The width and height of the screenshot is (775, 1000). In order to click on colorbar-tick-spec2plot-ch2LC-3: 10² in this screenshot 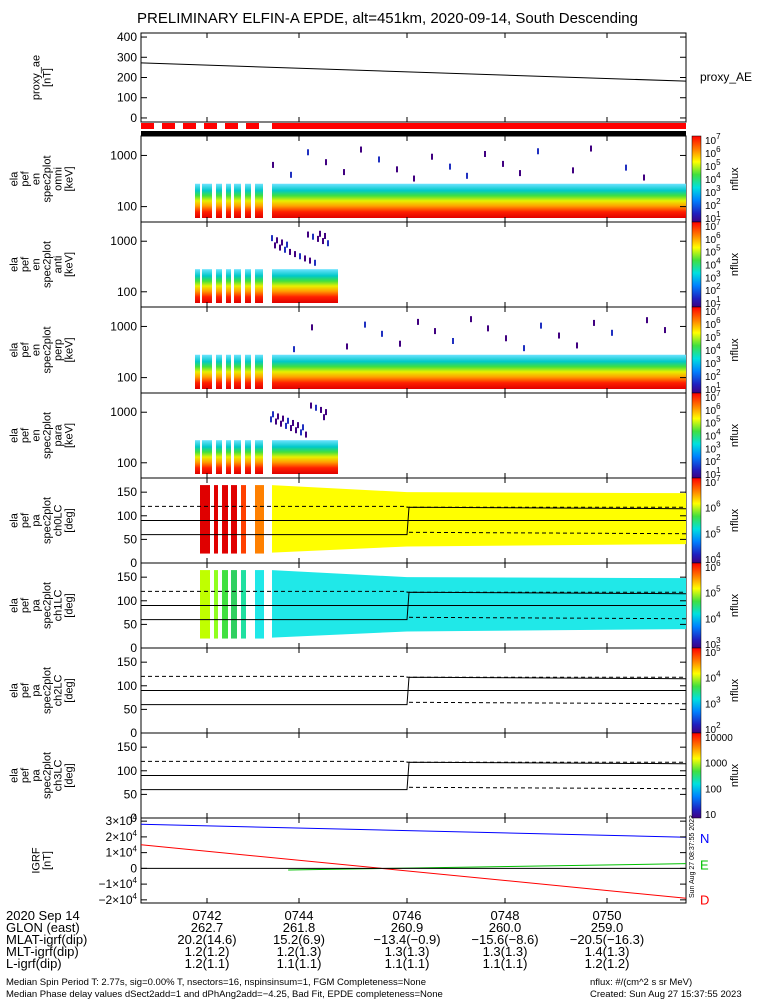, I will do `click(713, 728)`.